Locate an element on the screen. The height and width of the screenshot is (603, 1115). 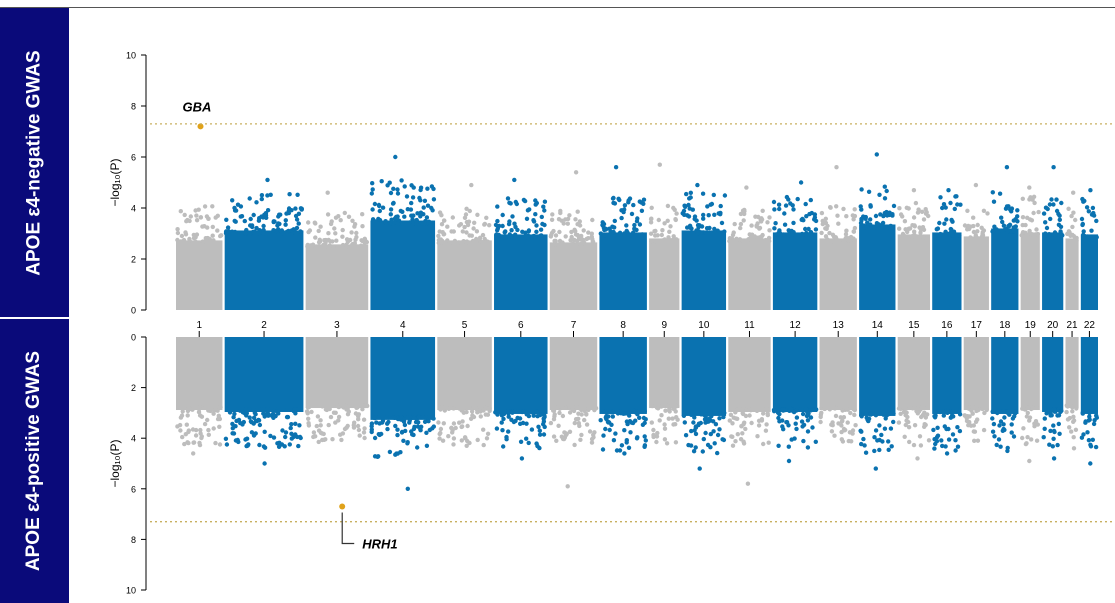
top-chr9-point is located at coordinates (662, 230).